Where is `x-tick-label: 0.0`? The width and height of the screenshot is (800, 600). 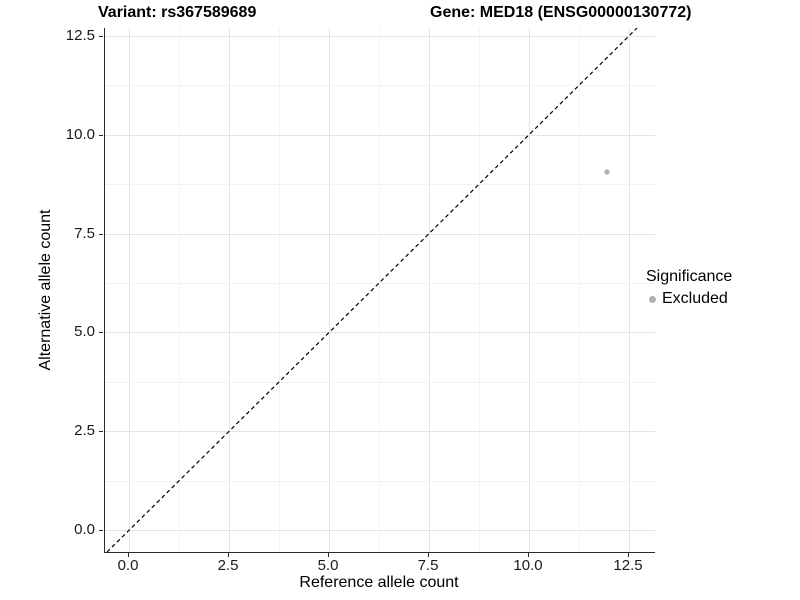 x-tick-label: 0.0 is located at coordinates (128, 565).